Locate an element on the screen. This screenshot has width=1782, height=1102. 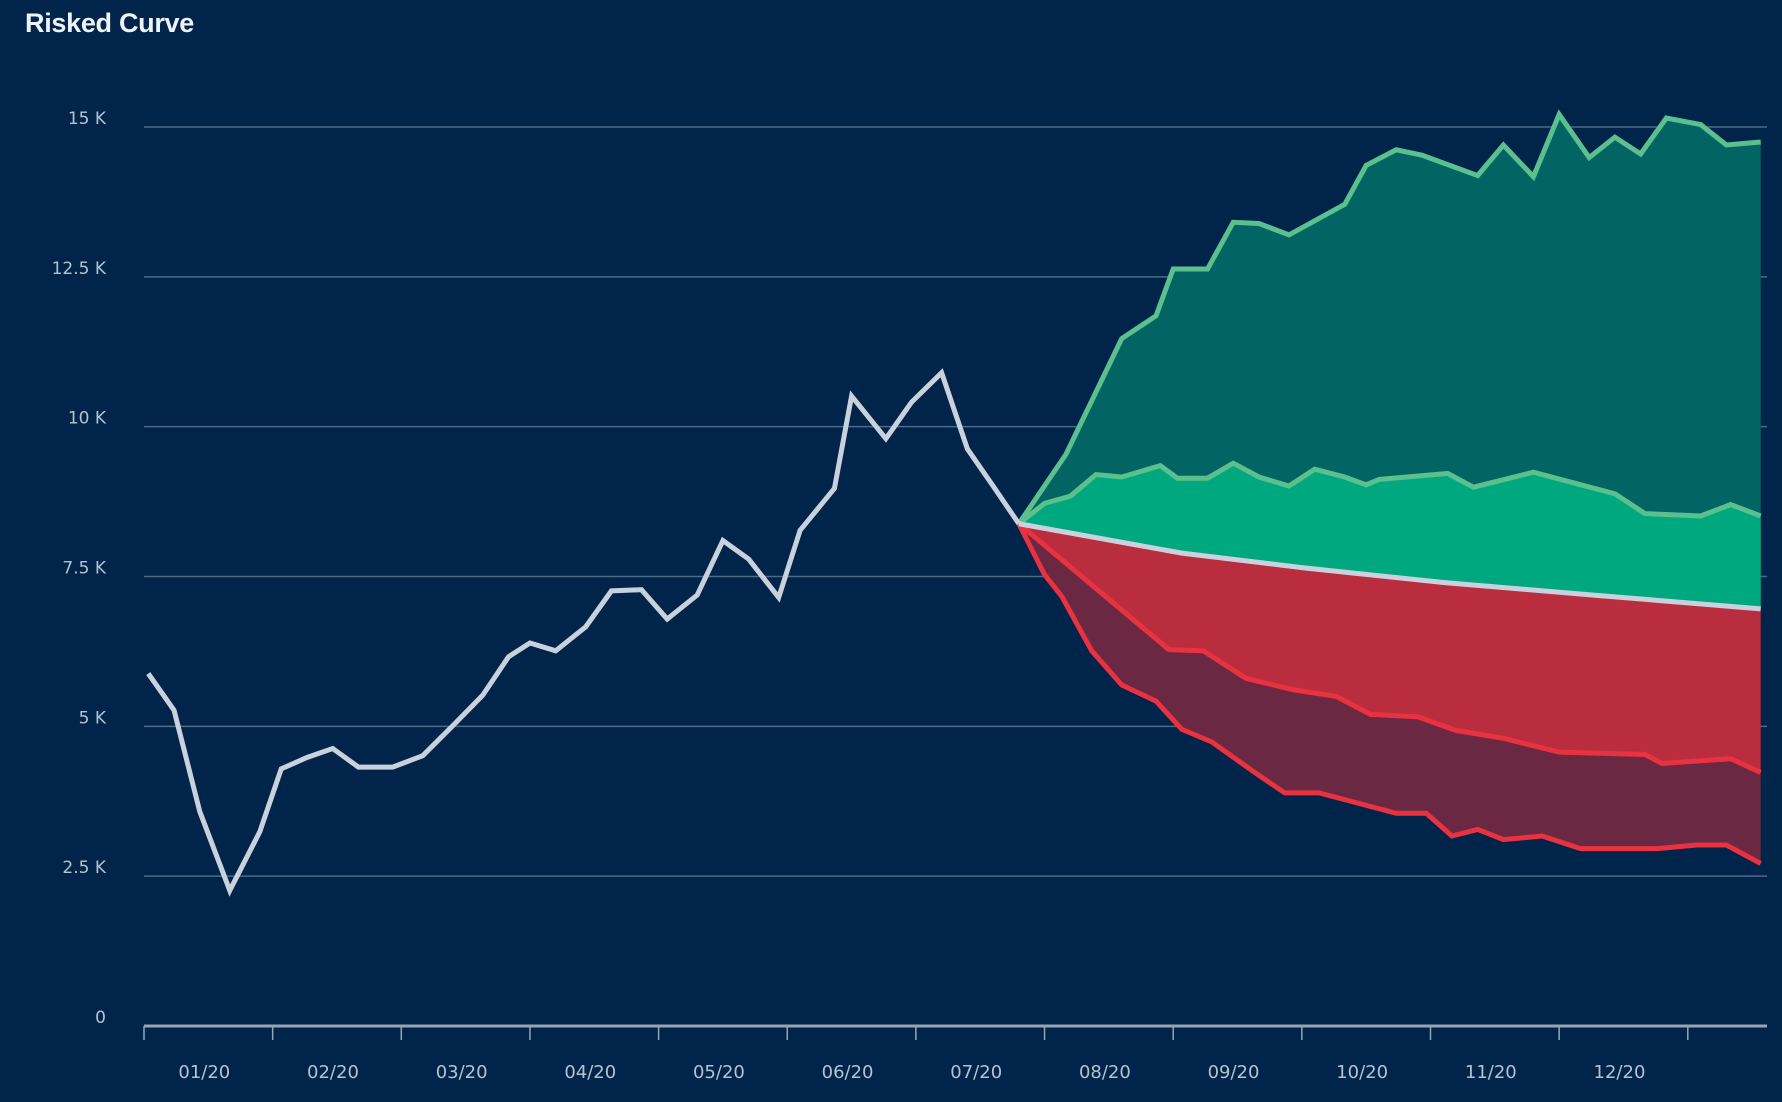
x-tick-label: 11/20 is located at coordinates (1491, 1072).